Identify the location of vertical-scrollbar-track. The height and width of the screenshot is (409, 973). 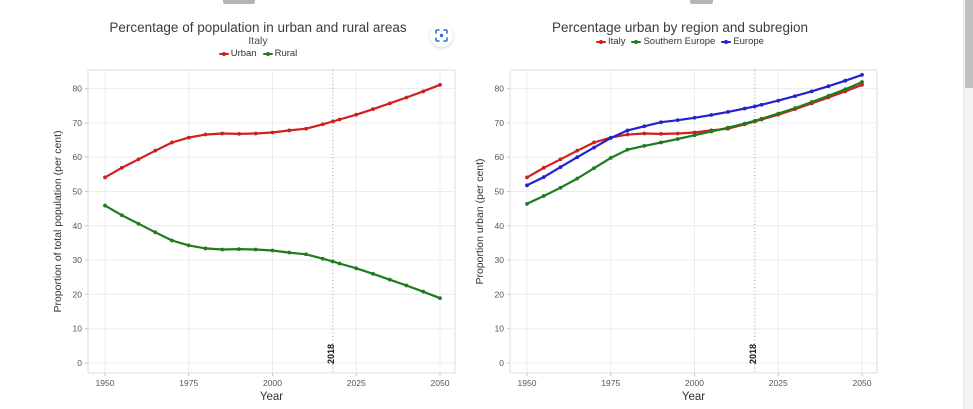
(968, 204).